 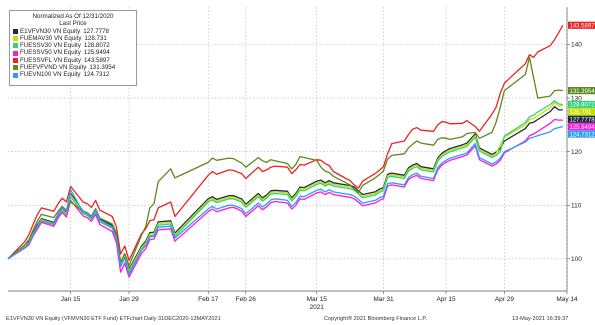 What do you see at coordinates (50, 46) in the screenshot?
I see `legend-label: FUESSV30 VN Equity` at bounding box center [50, 46].